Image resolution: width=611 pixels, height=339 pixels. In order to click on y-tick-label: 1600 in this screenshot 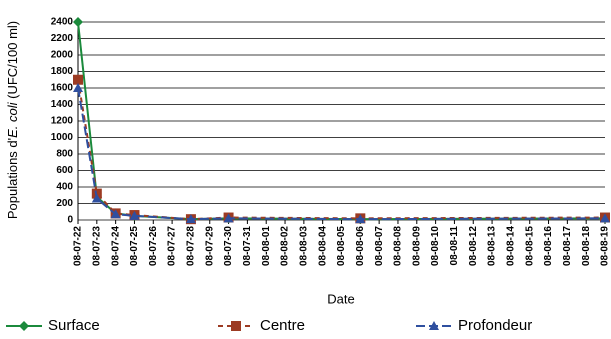, I will do `click(62, 88)`.